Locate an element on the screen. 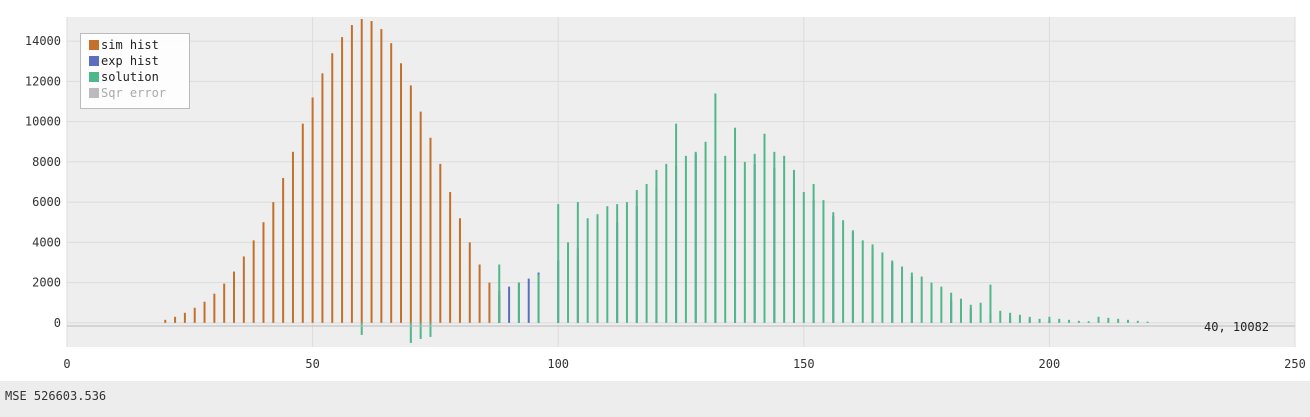 The width and height of the screenshot is (1310, 417). x-axis-ticks: 0 50 100 150 200 250 is located at coordinates (684, 364).